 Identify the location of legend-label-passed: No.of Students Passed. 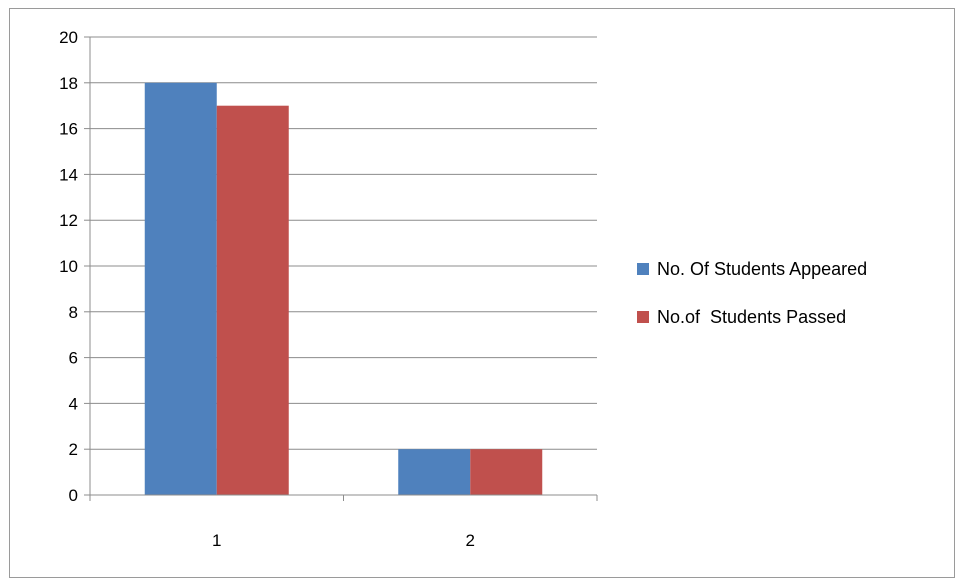
(751, 317).